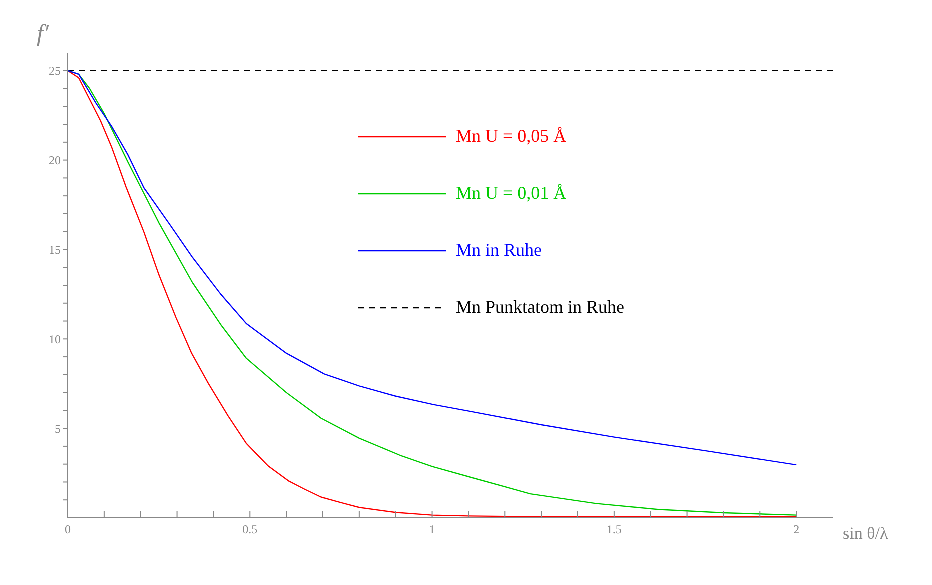  Describe the element at coordinates (250, 529) in the screenshot. I see `x-tick-label: 0.5` at that location.